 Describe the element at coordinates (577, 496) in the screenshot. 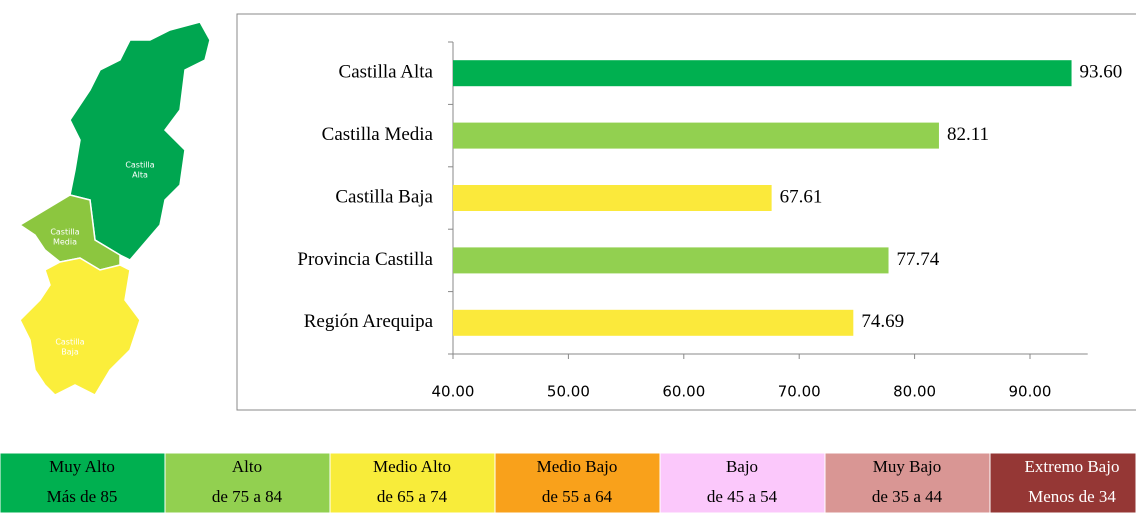

I see `legend-range: de 55 a 64` at that location.